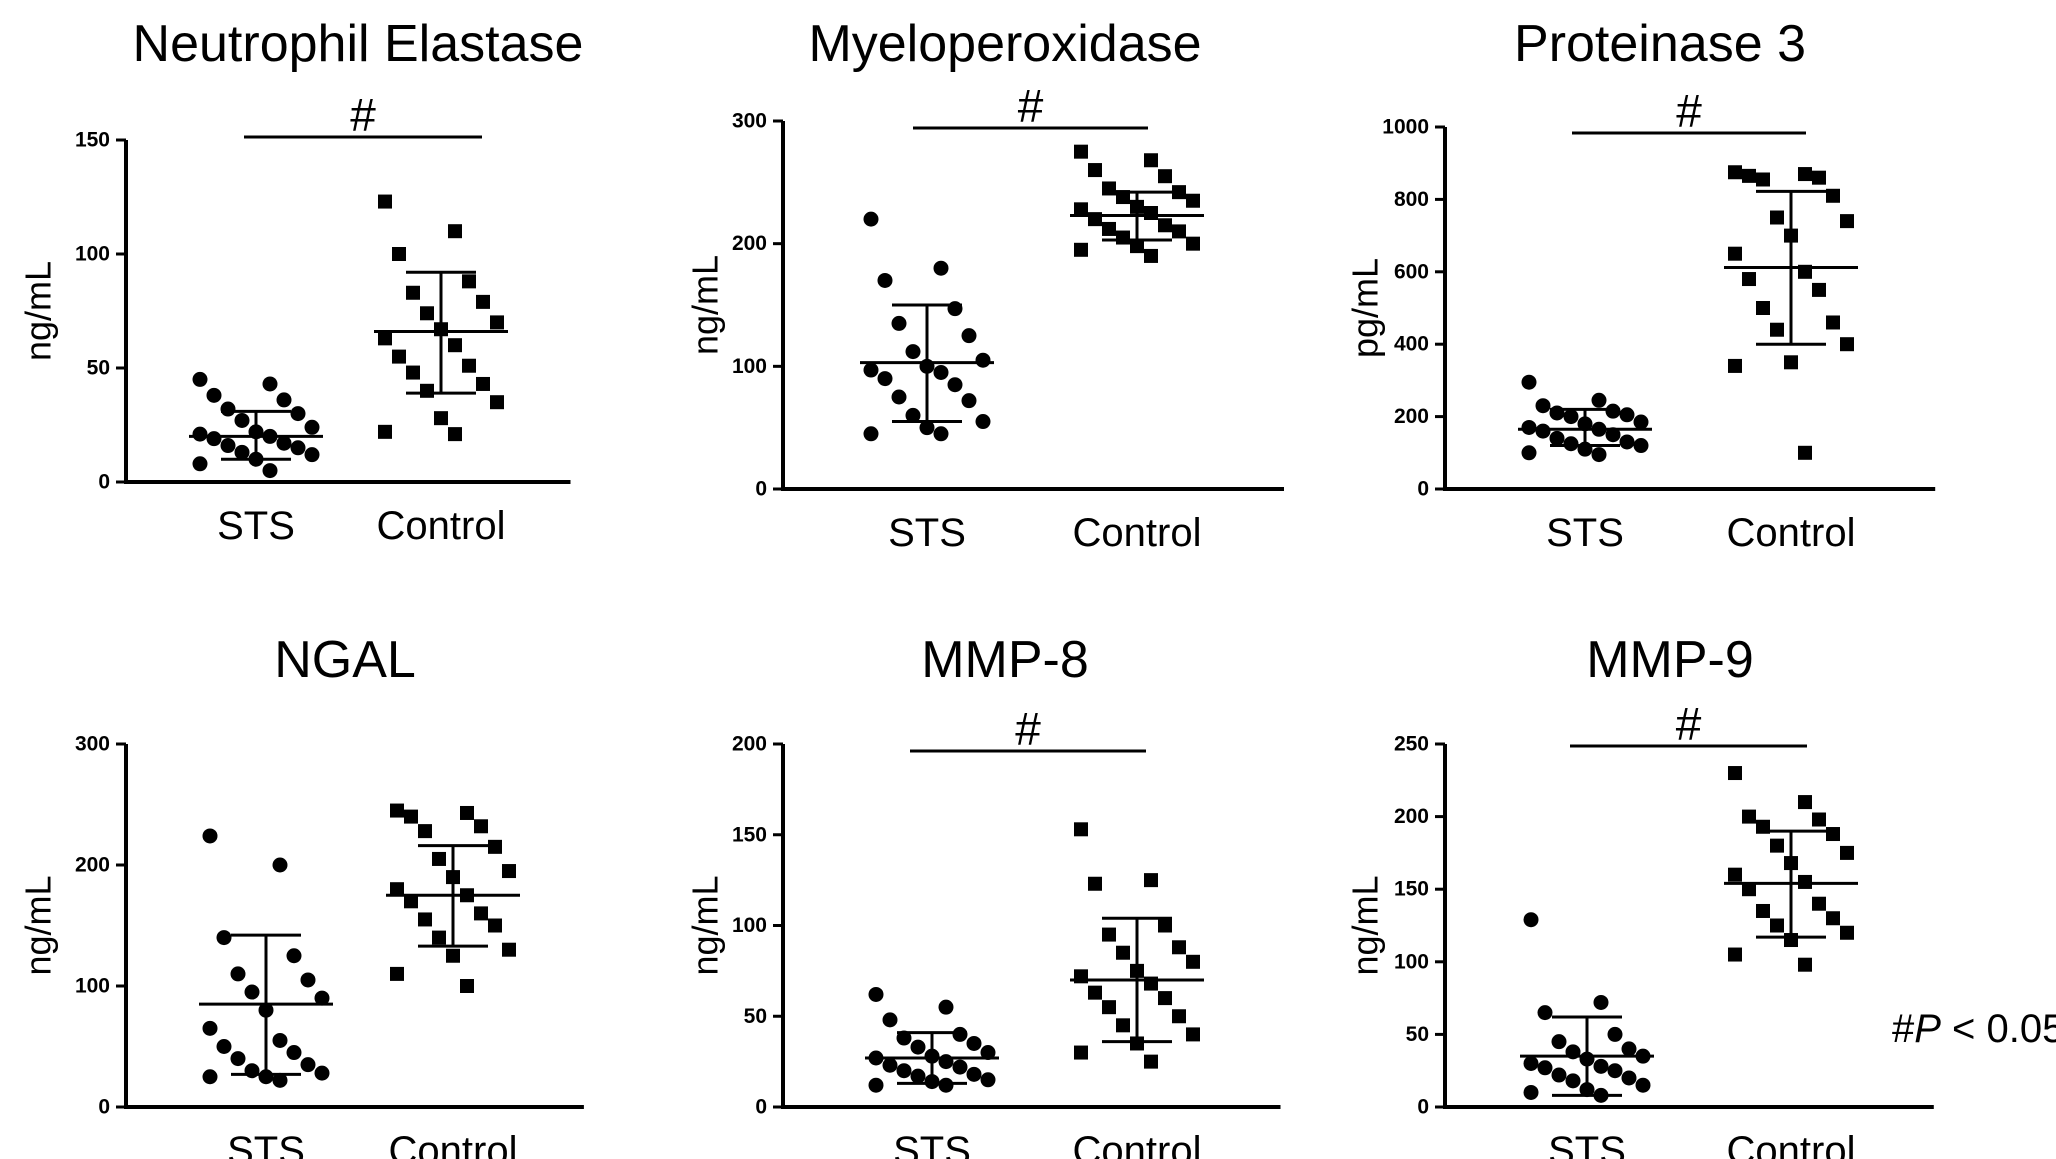  Describe the element at coordinates (1670, 660) in the screenshot. I see `panel-title: MMP-9` at that location.